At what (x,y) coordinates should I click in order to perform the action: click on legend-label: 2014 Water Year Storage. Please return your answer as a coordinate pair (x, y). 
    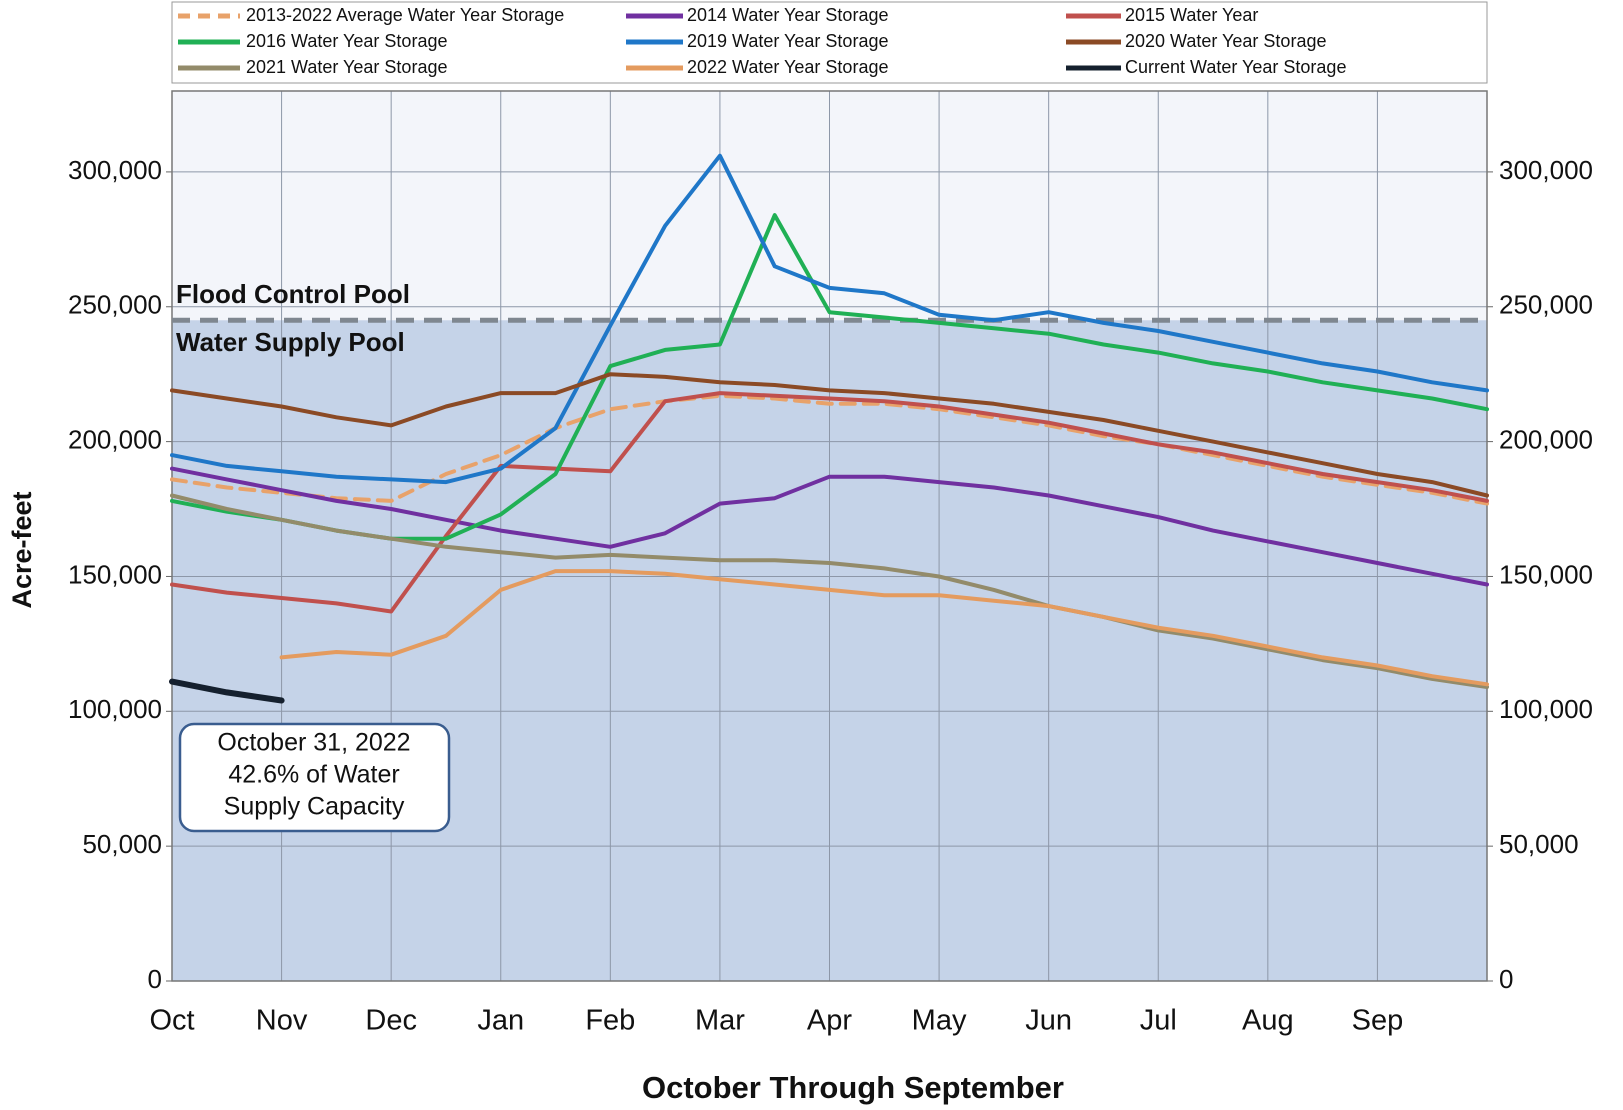
    Looking at the image, I should click on (787, 15).